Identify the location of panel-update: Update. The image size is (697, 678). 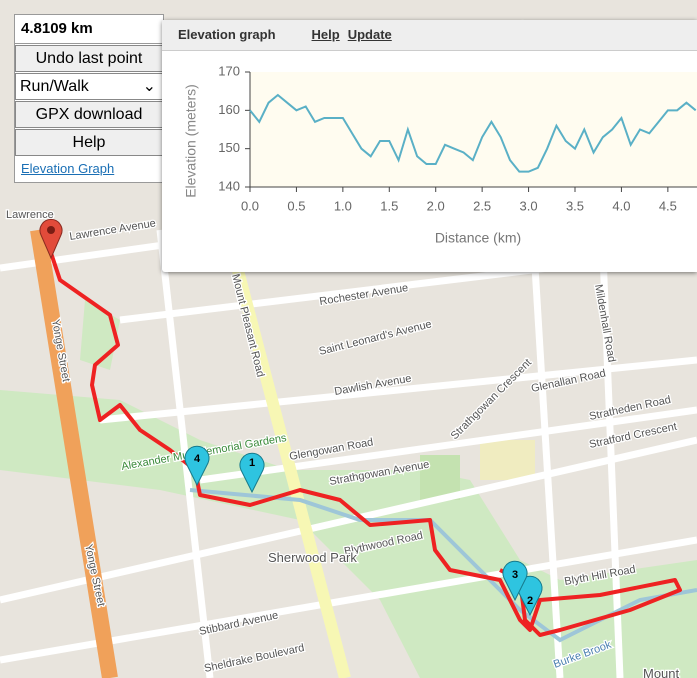
(369, 34).